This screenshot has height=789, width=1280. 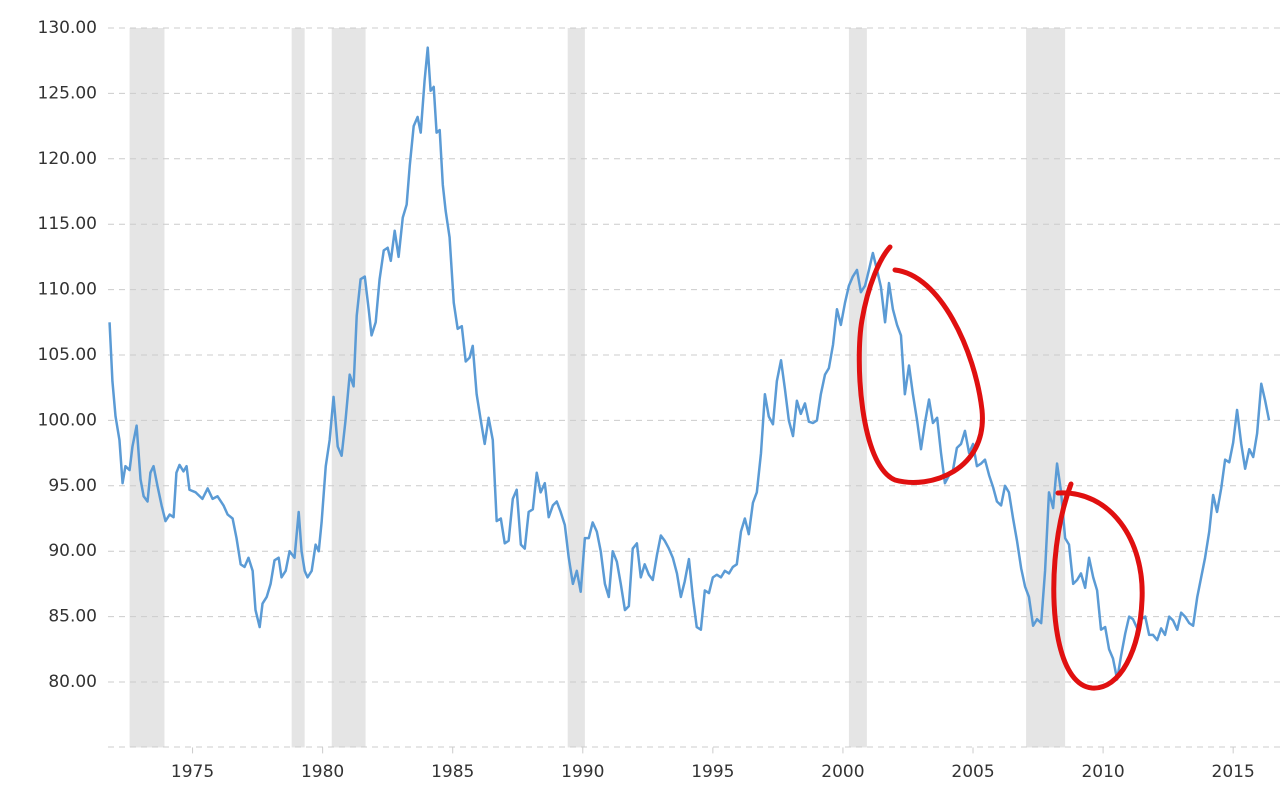 What do you see at coordinates (322, 772) in the screenshot?
I see `x-tick-label: 1980` at bounding box center [322, 772].